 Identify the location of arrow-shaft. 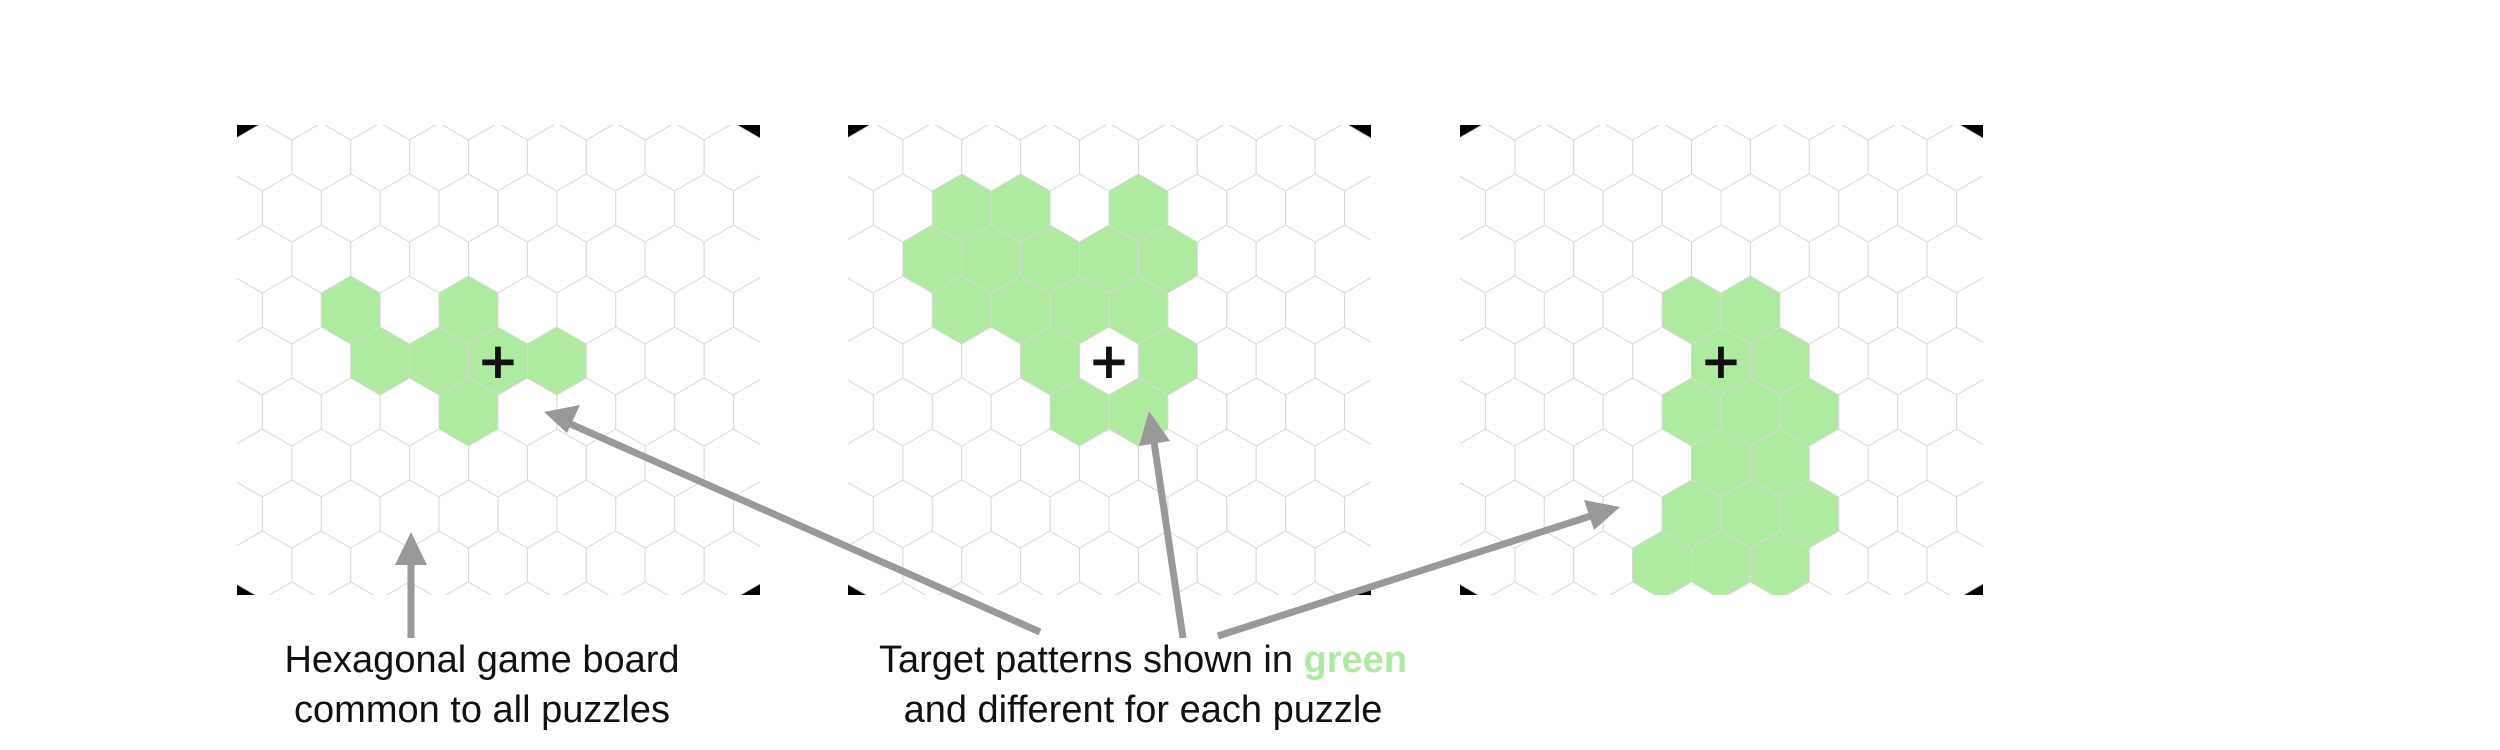
(1168, 536).